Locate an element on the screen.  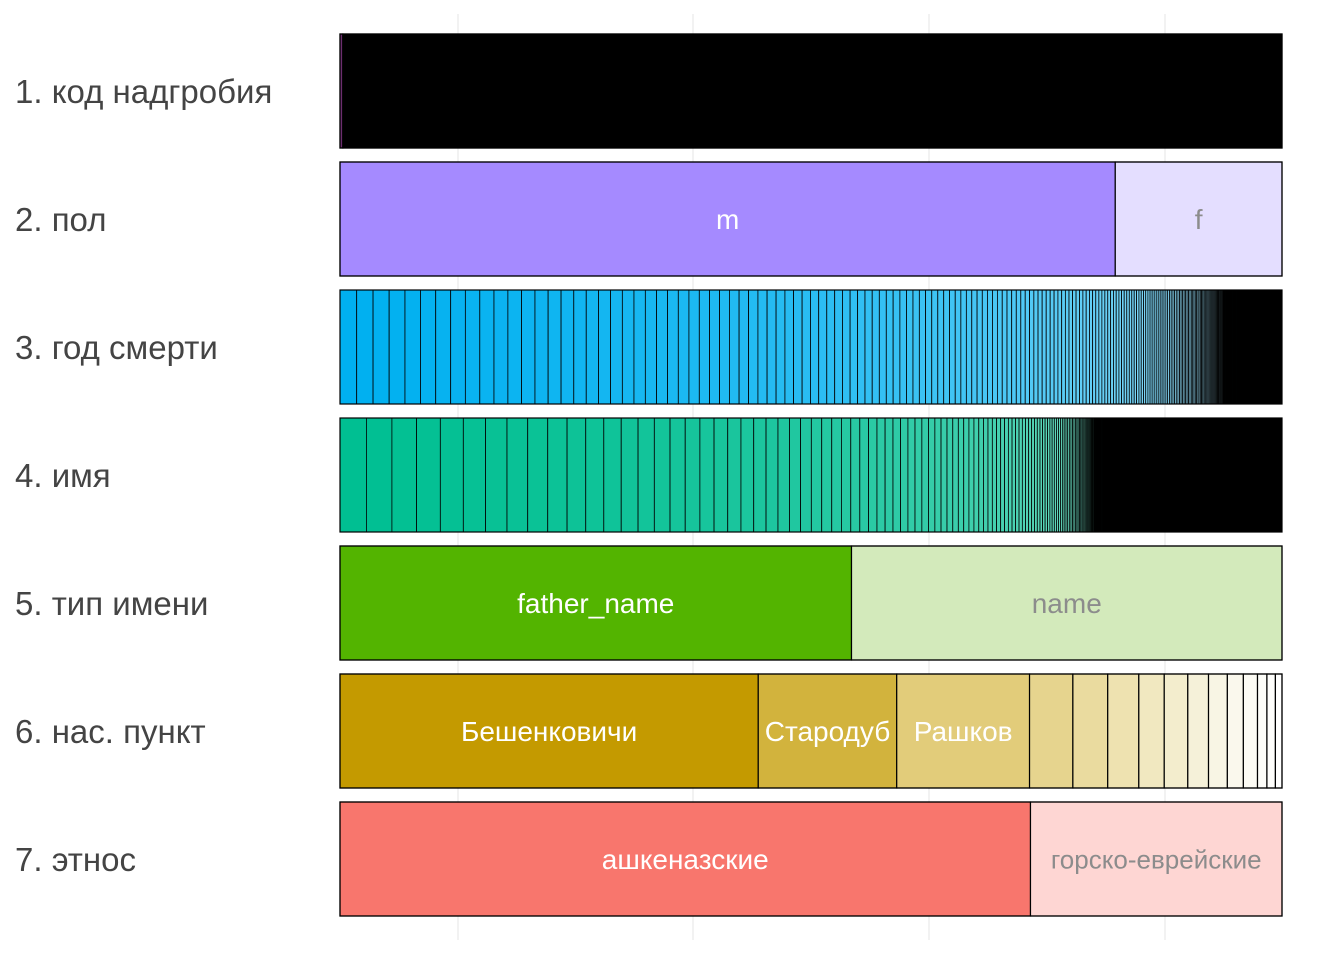
row-label: 2. пол is located at coordinates (60, 219).